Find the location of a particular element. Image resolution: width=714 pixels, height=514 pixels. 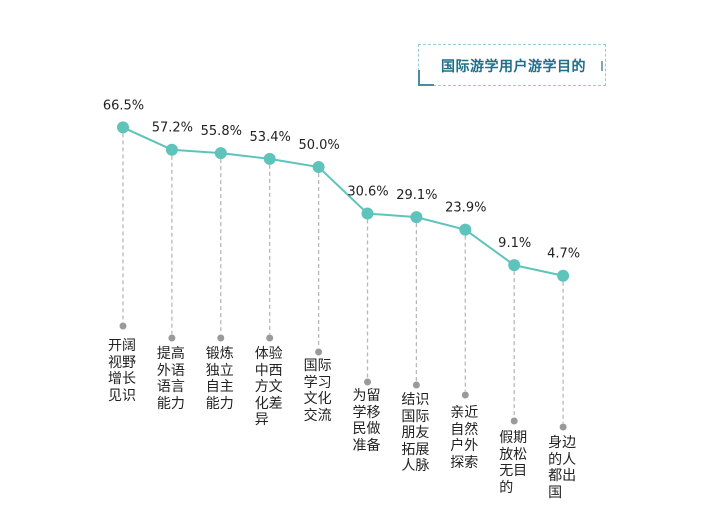

chart-title: 国际游学用户游学目的 is located at coordinates (513, 67).